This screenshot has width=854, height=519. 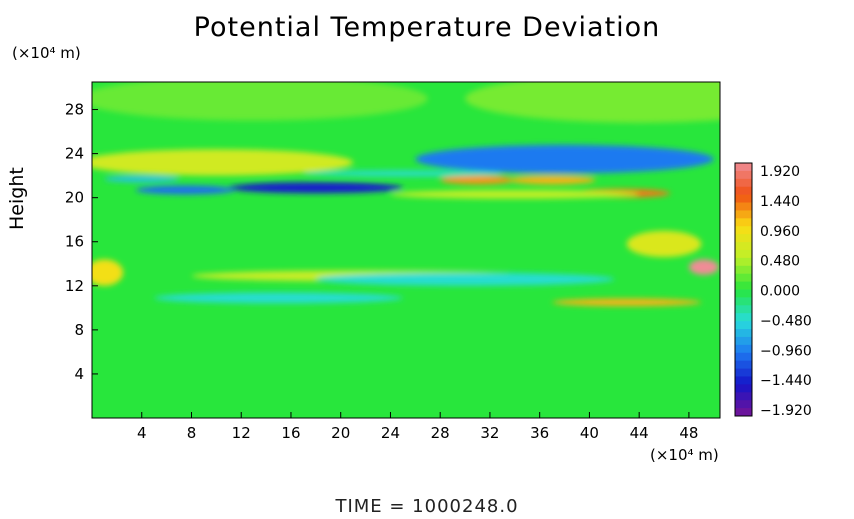 I want to click on x-tick-label: 12, so click(x=241, y=433).